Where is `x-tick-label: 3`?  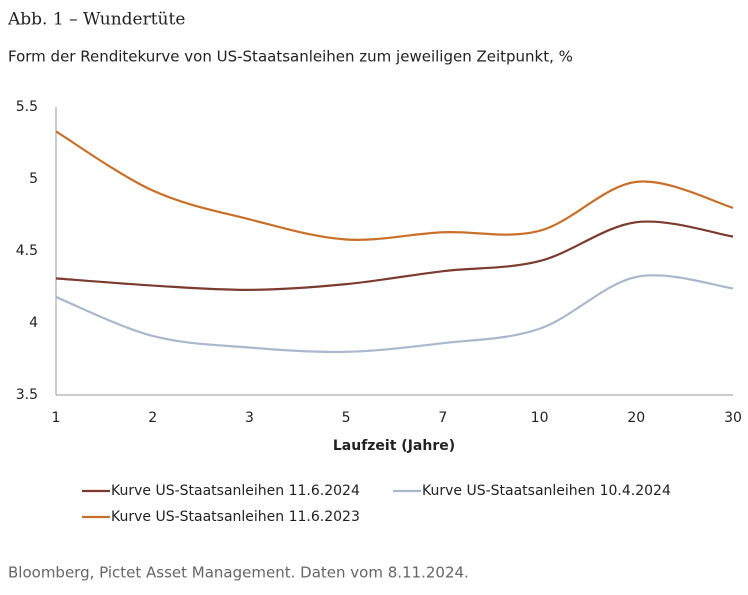
x-tick-label: 3 is located at coordinates (249, 418).